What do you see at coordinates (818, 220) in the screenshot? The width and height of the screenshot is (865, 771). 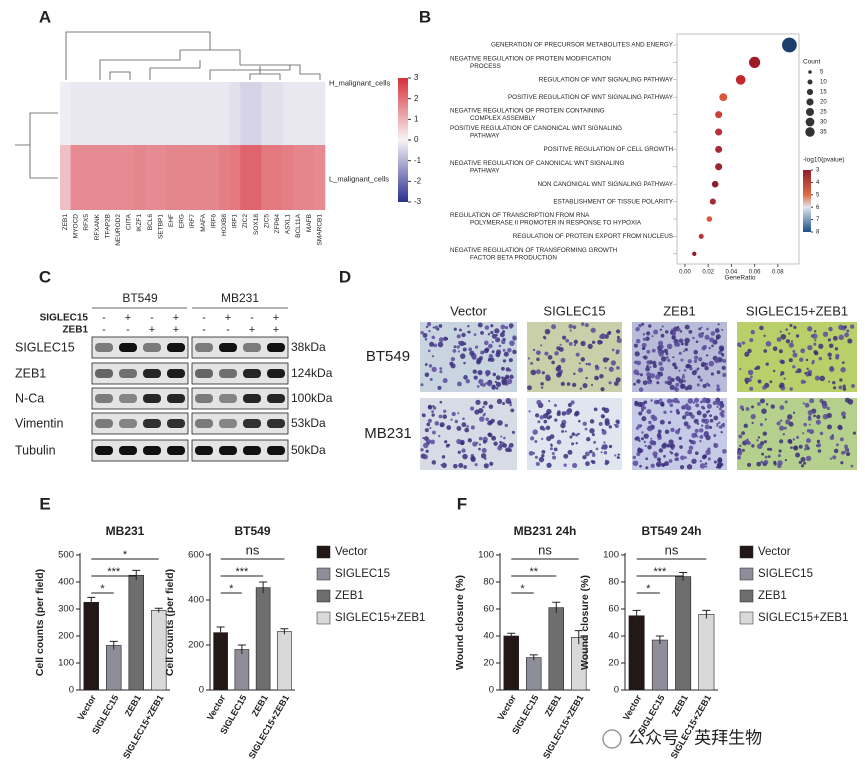 I see `color-key-label: 7` at bounding box center [818, 220].